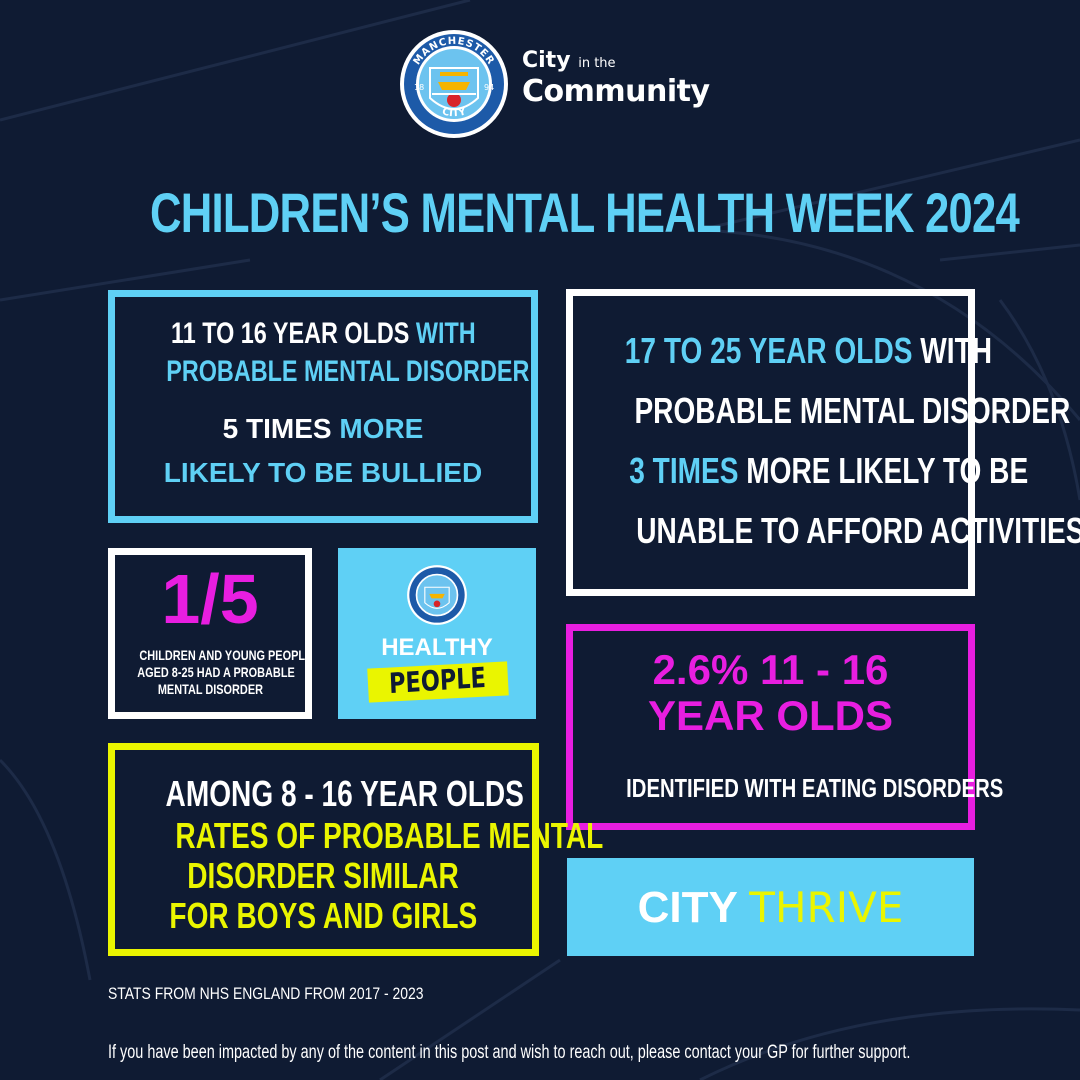 Image resolution: width=1080 pixels, height=1080 pixels. Describe the element at coordinates (210, 599) in the screenshot. I see `fraction-figure: 1/5` at that location.